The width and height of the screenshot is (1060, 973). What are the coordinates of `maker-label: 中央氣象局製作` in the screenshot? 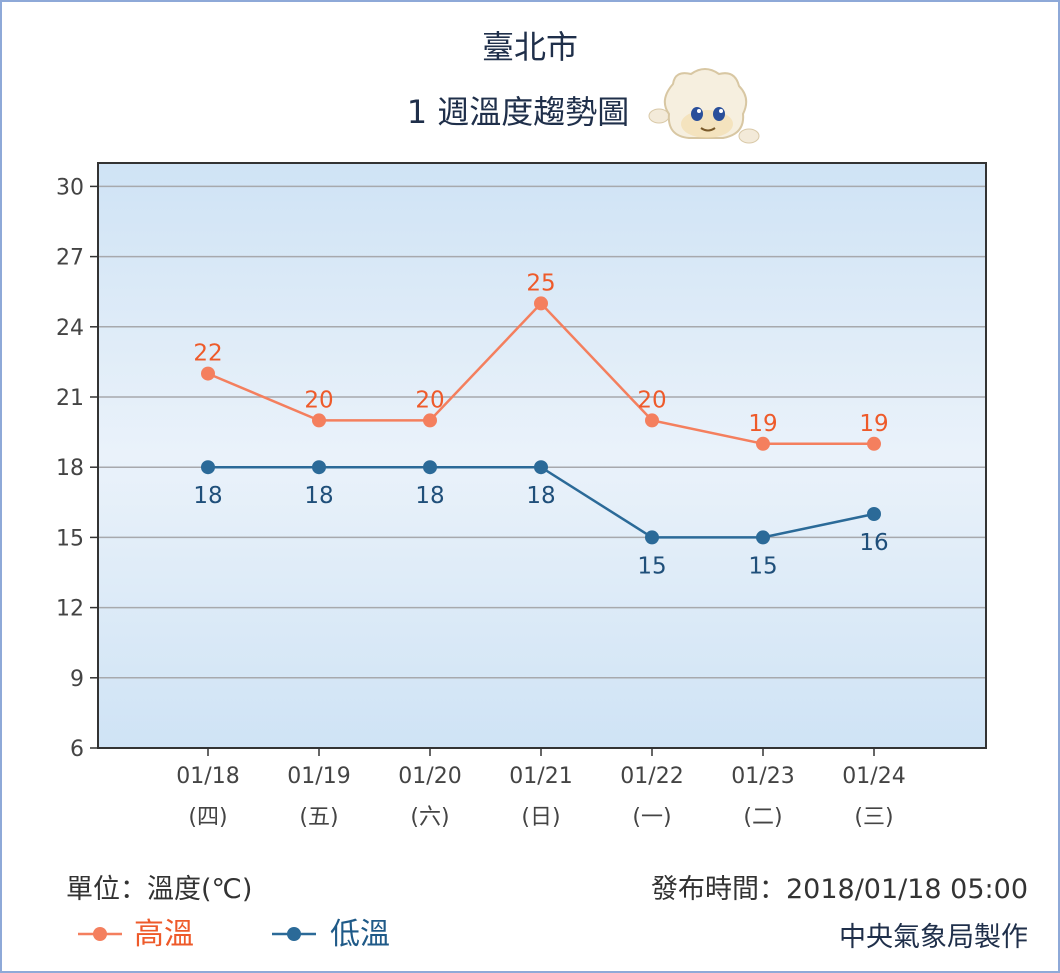 It's located at (933, 937).